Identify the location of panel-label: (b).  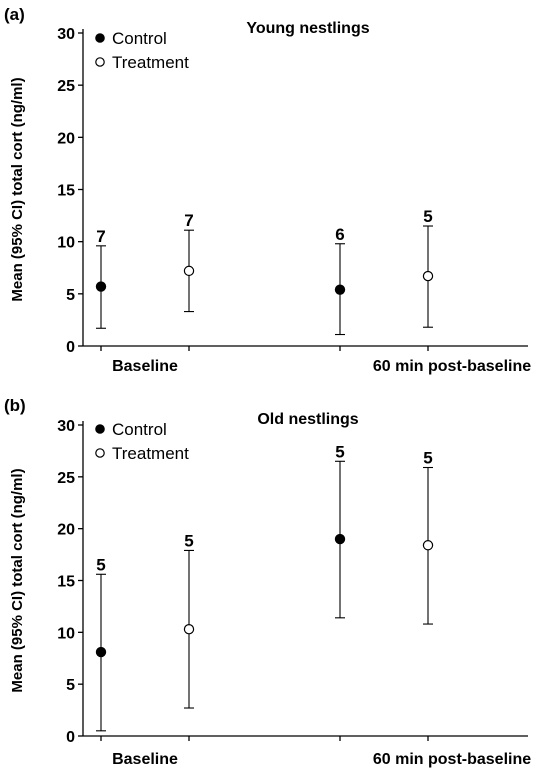
(15, 405).